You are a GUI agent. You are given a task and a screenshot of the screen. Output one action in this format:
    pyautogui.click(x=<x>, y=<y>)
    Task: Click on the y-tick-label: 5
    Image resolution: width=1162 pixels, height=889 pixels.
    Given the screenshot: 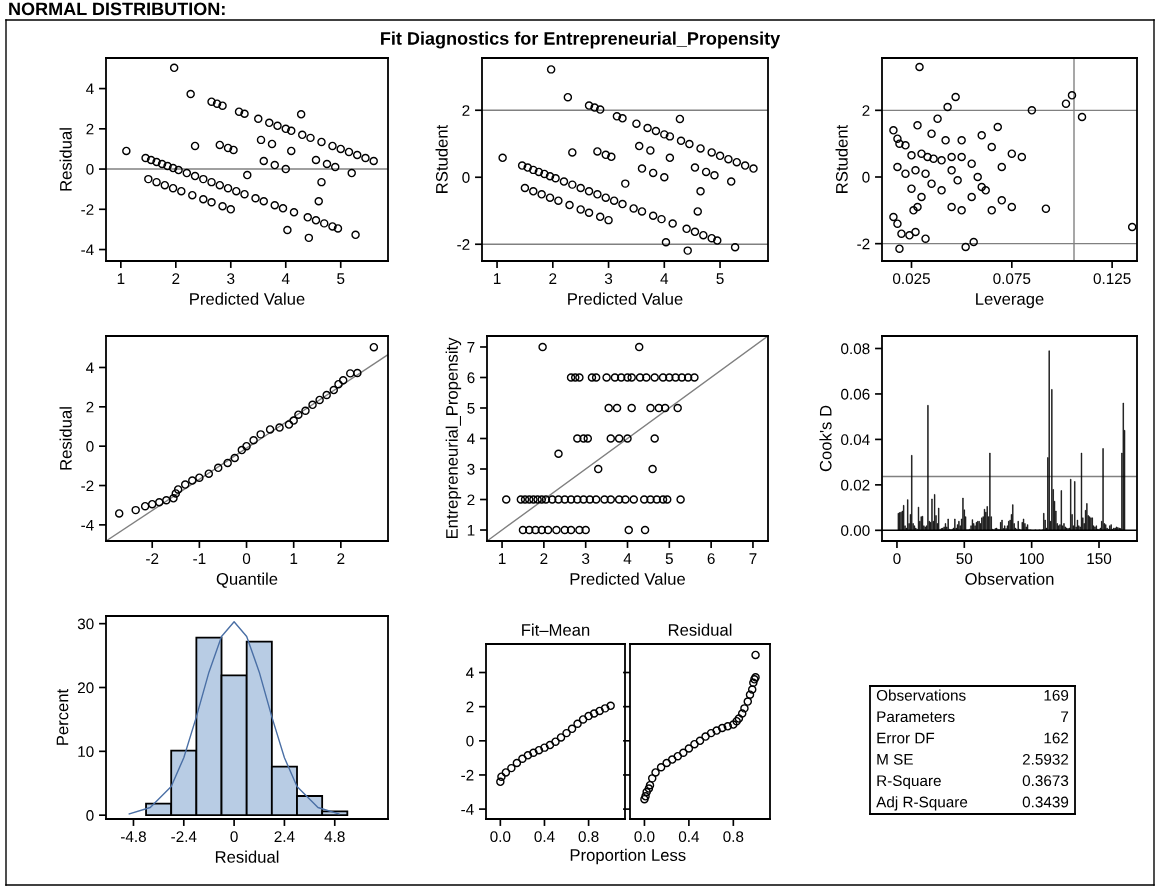 What is the action you would take?
    pyautogui.click(x=471, y=408)
    